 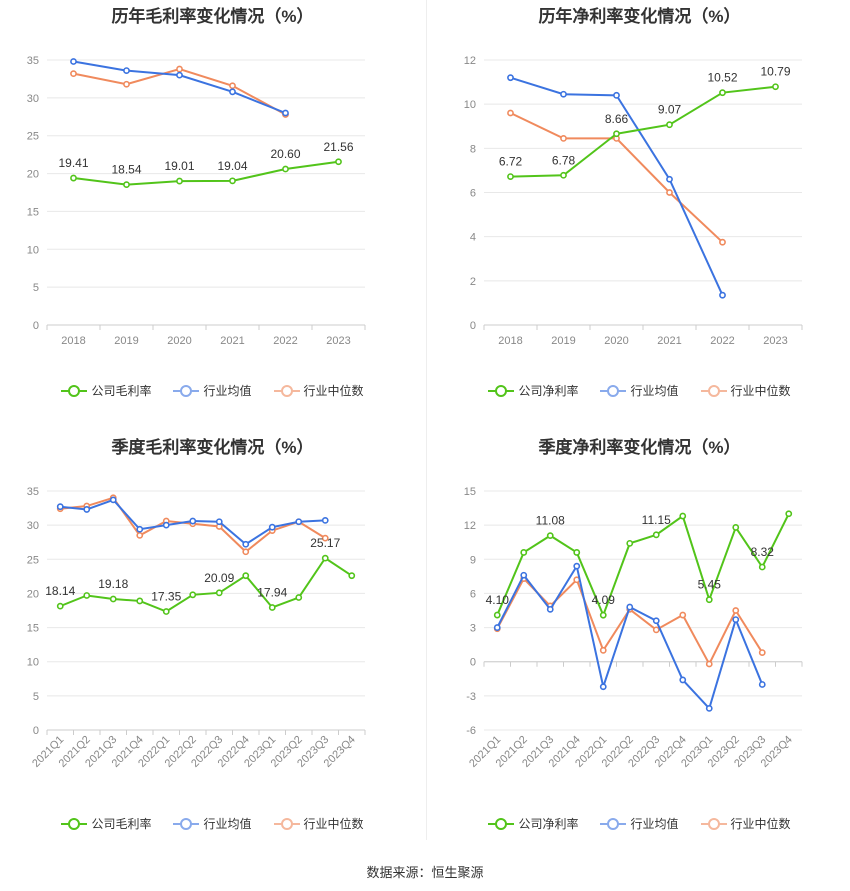 I want to click on y-tick-label: 6, so click(x=473, y=594).